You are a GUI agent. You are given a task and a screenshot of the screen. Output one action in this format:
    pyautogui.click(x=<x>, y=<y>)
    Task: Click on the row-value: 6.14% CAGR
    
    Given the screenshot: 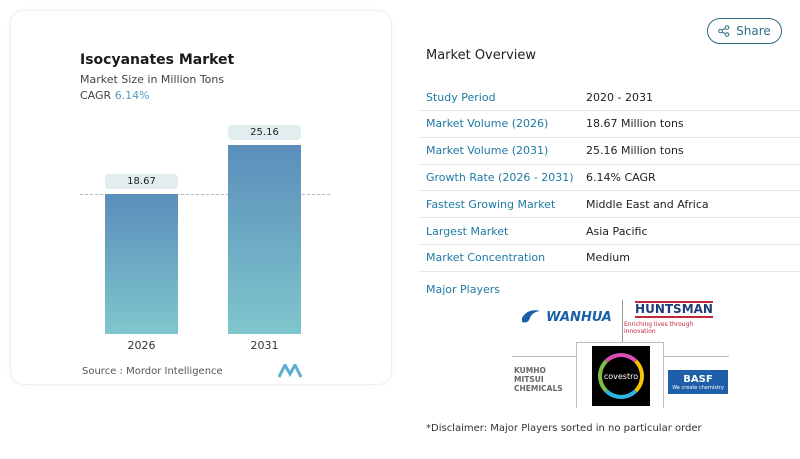 What is the action you would take?
    pyautogui.click(x=621, y=177)
    